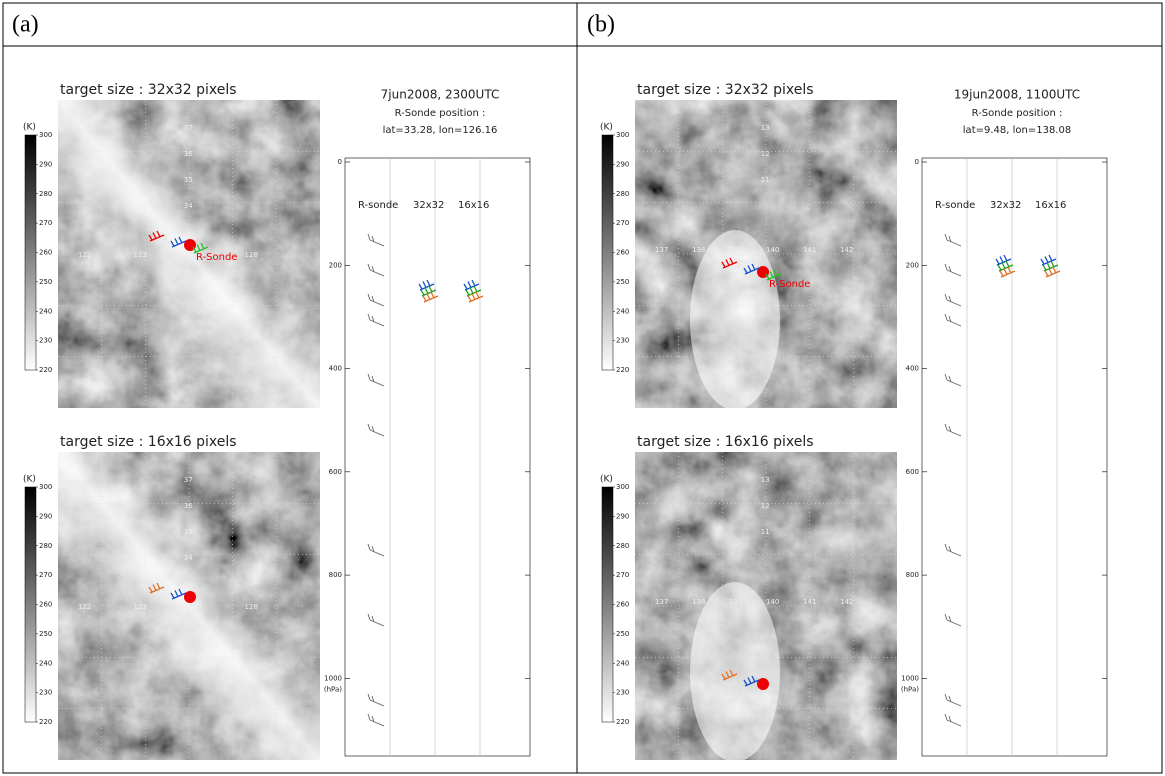  I want to click on panel-label: (a), so click(25, 25).